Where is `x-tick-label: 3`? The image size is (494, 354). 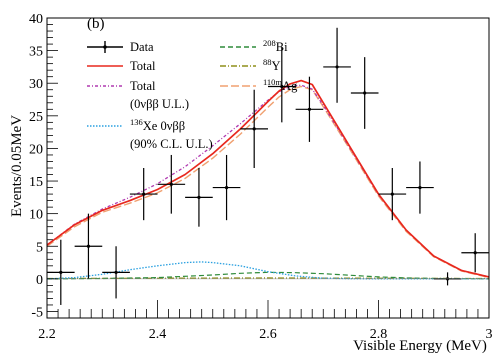
x-tick-label: 3 is located at coordinates (489, 334).